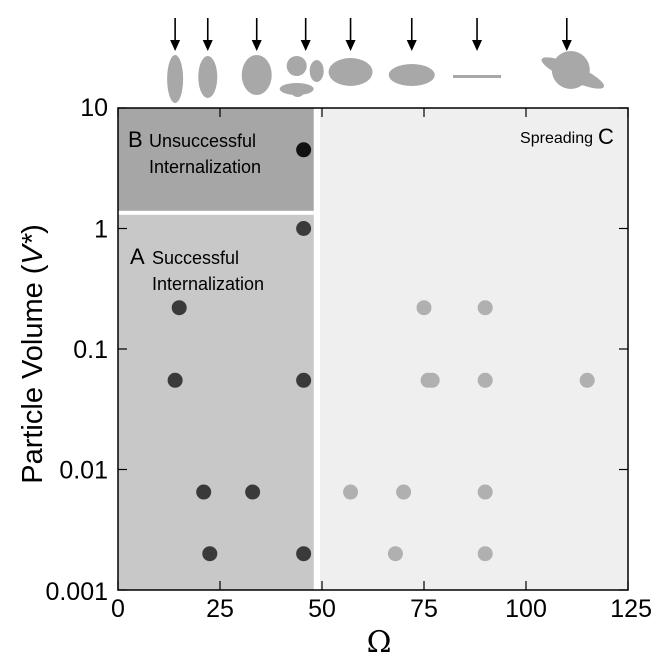 The width and height of the screenshot is (654, 655). I want to click on vertical-divider, so click(316, 349).